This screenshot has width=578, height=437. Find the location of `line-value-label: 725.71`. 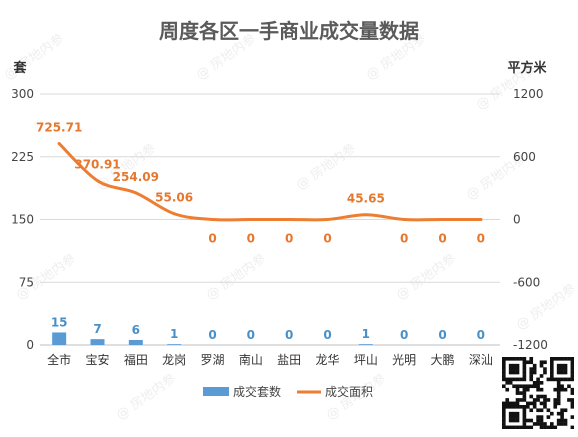

line-value-label: 725.71 is located at coordinates (59, 128).